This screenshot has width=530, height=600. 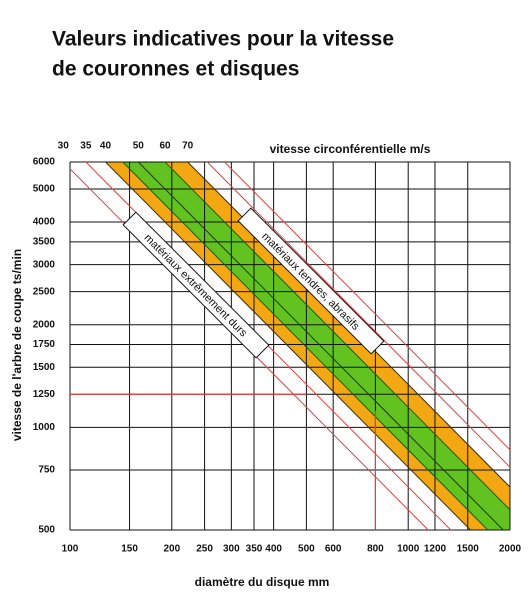 I want to click on x-tick-label: 1000, so click(x=408, y=549).